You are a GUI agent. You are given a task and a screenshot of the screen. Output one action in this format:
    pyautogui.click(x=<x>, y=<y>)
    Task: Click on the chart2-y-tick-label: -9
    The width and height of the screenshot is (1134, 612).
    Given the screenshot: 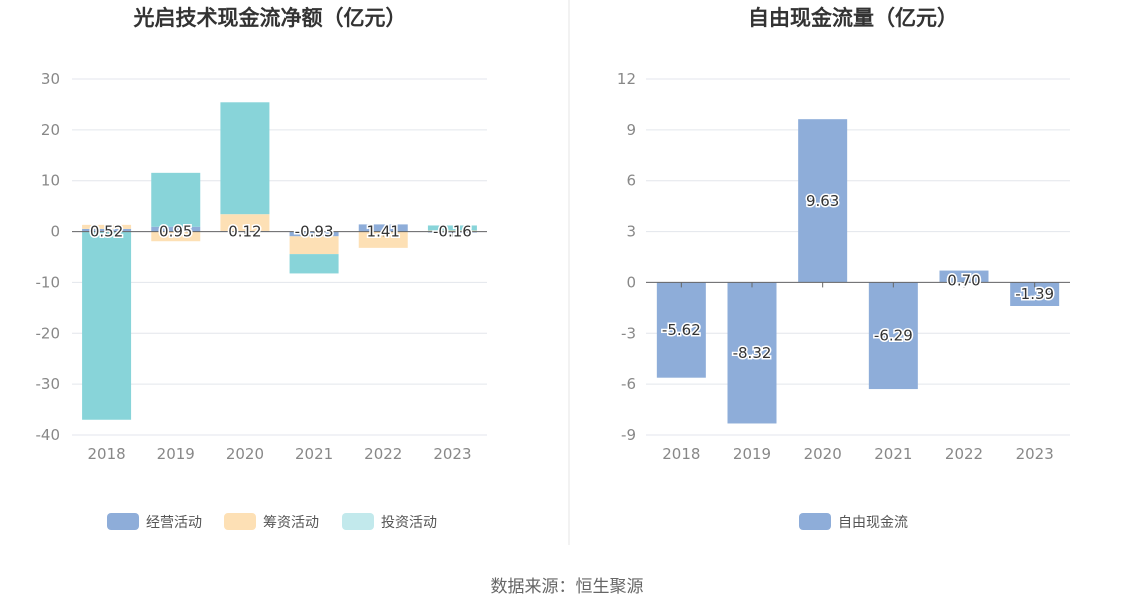 What is the action you would take?
    pyautogui.click(x=628, y=435)
    